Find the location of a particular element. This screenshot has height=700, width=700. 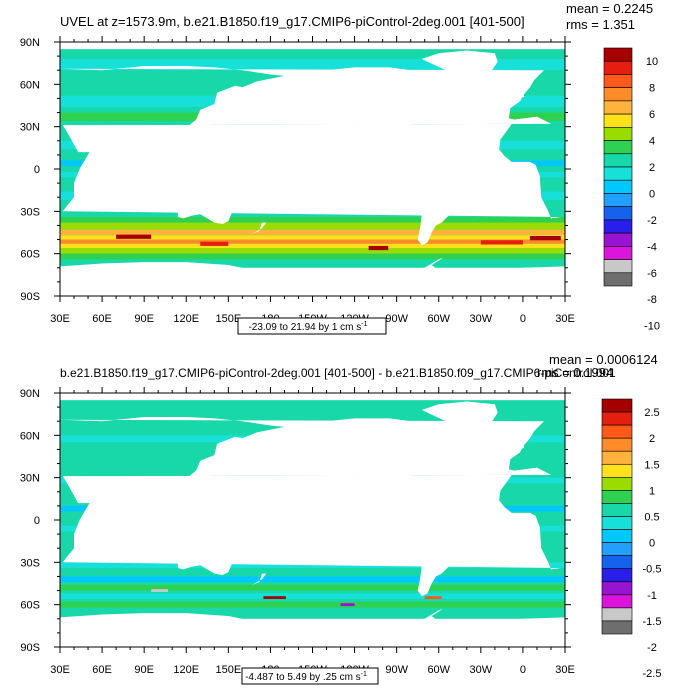

stat-rms: rms = 1.351 is located at coordinates (600, 24).